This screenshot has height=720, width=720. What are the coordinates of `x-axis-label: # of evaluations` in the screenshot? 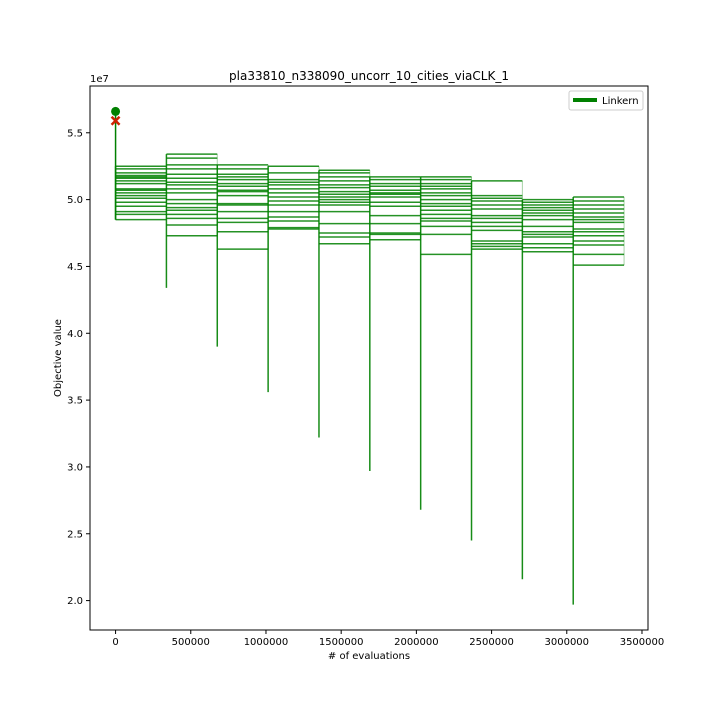 It's located at (369, 656).